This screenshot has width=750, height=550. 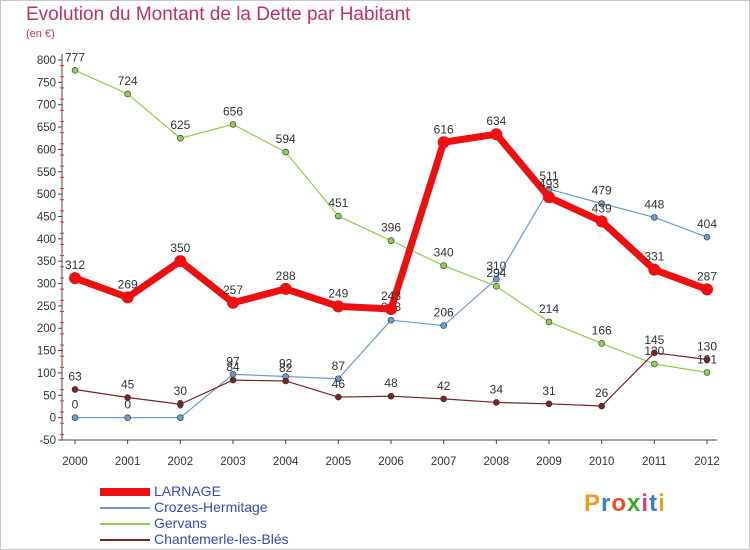 What do you see at coordinates (180, 523) in the screenshot?
I see `legend-label: Gervans` at bounding box center [180, 523].